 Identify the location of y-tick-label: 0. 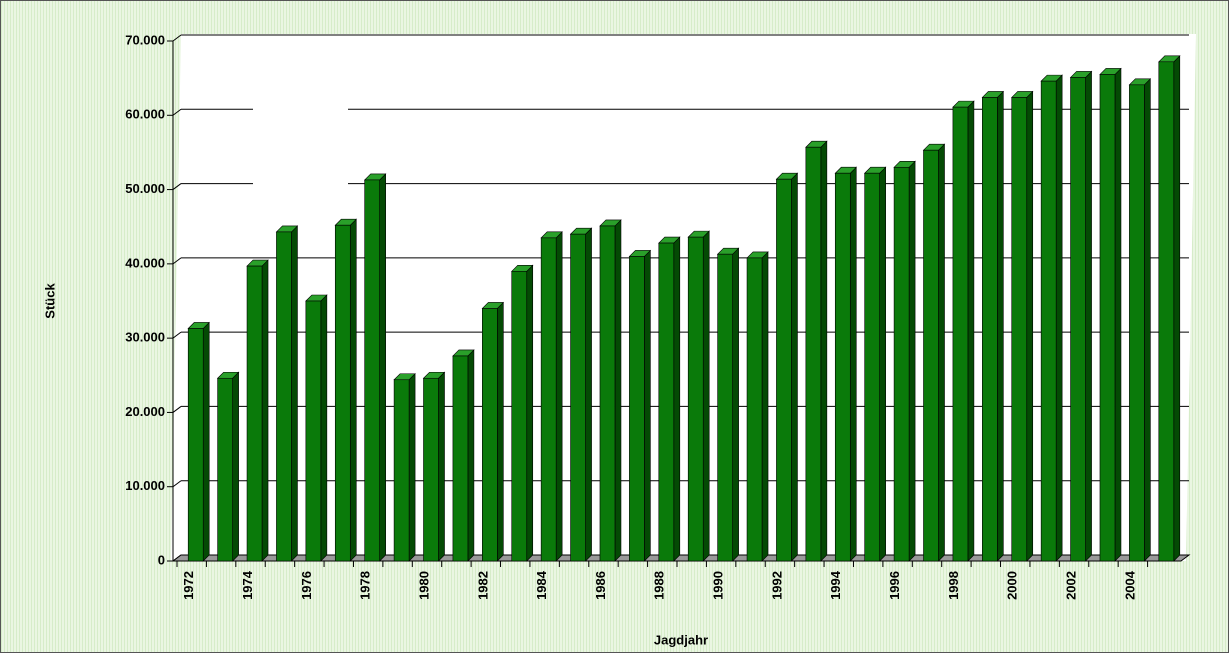
(161, 559).